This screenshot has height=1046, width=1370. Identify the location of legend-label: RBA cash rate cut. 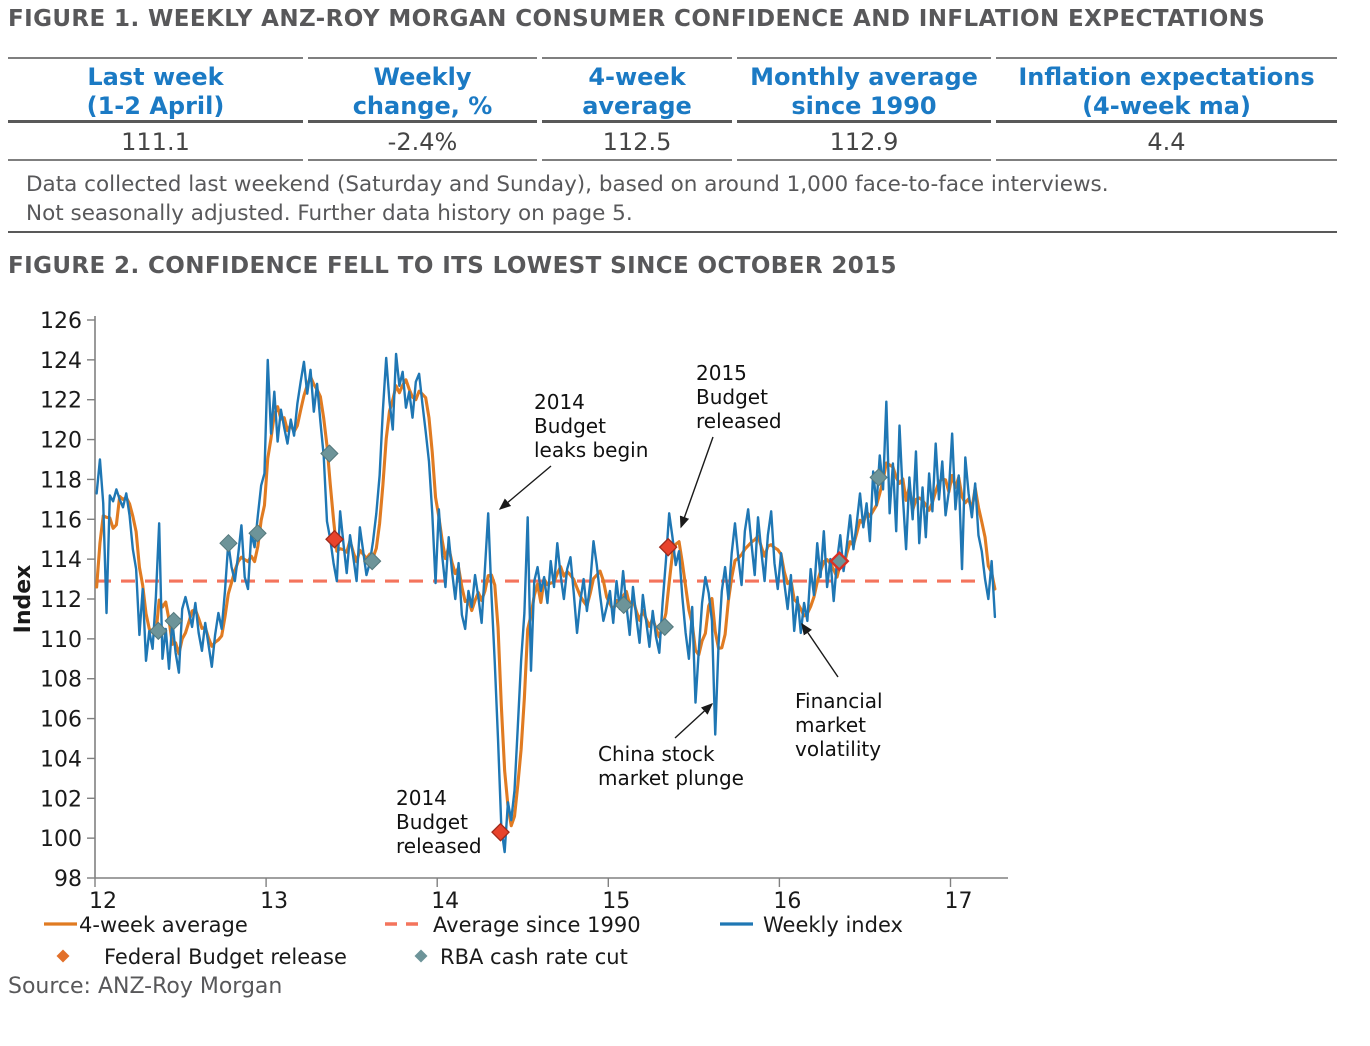
(534, 957).